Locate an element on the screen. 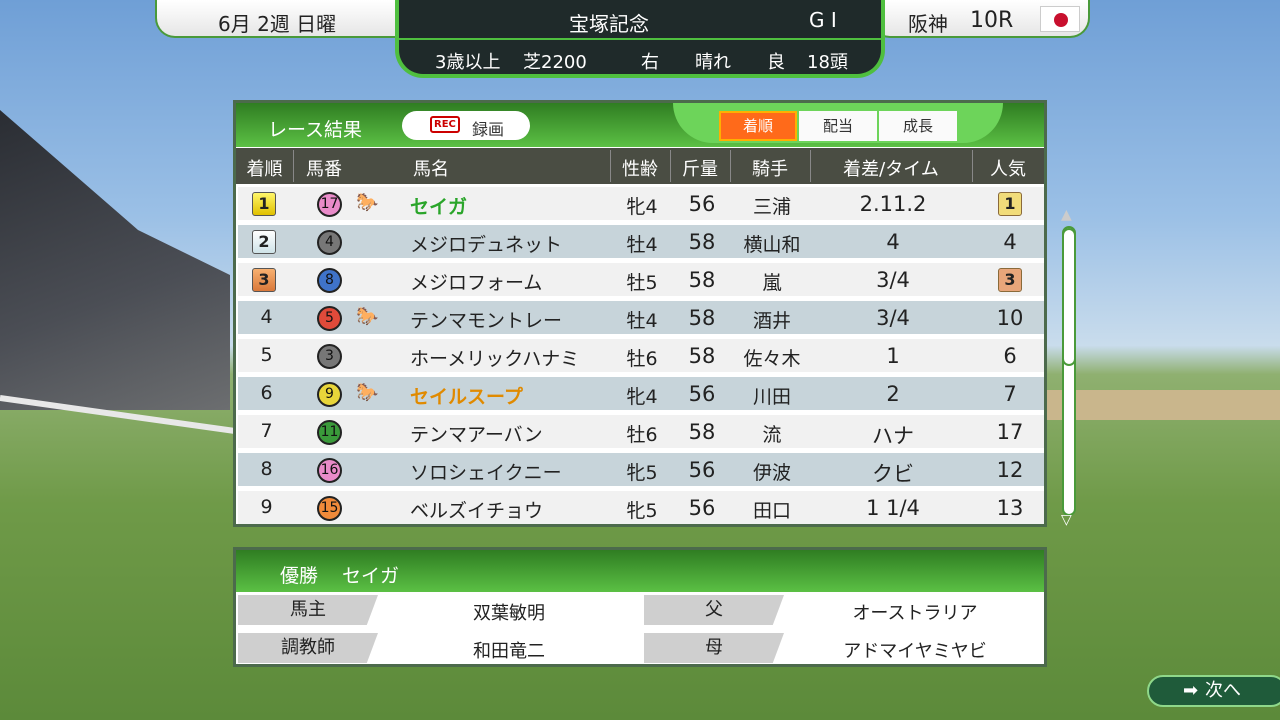 Image resolution: width=1280 pixels, height=720 pixels. popularity: 17 is located at coordinates (1010, 432).